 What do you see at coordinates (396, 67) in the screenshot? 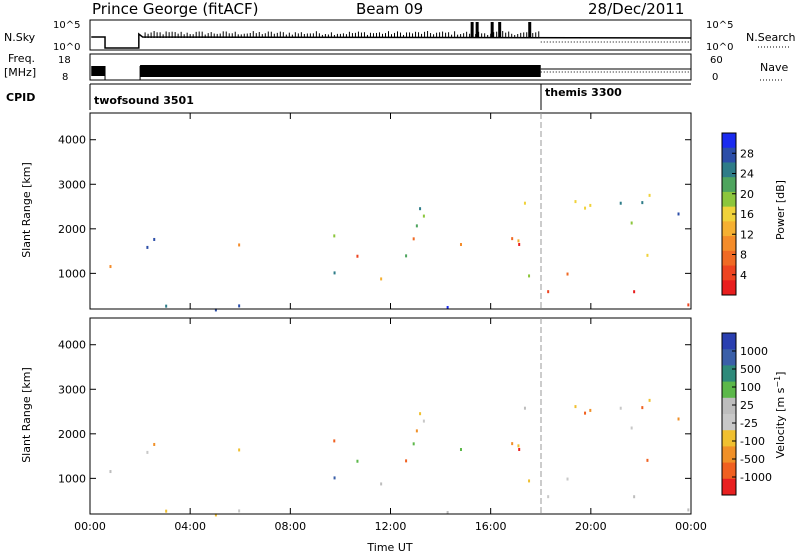
I see `freq-strip: Freq. [MHz] 18 8 Nave 60 0` at bounding box center [396, 67].